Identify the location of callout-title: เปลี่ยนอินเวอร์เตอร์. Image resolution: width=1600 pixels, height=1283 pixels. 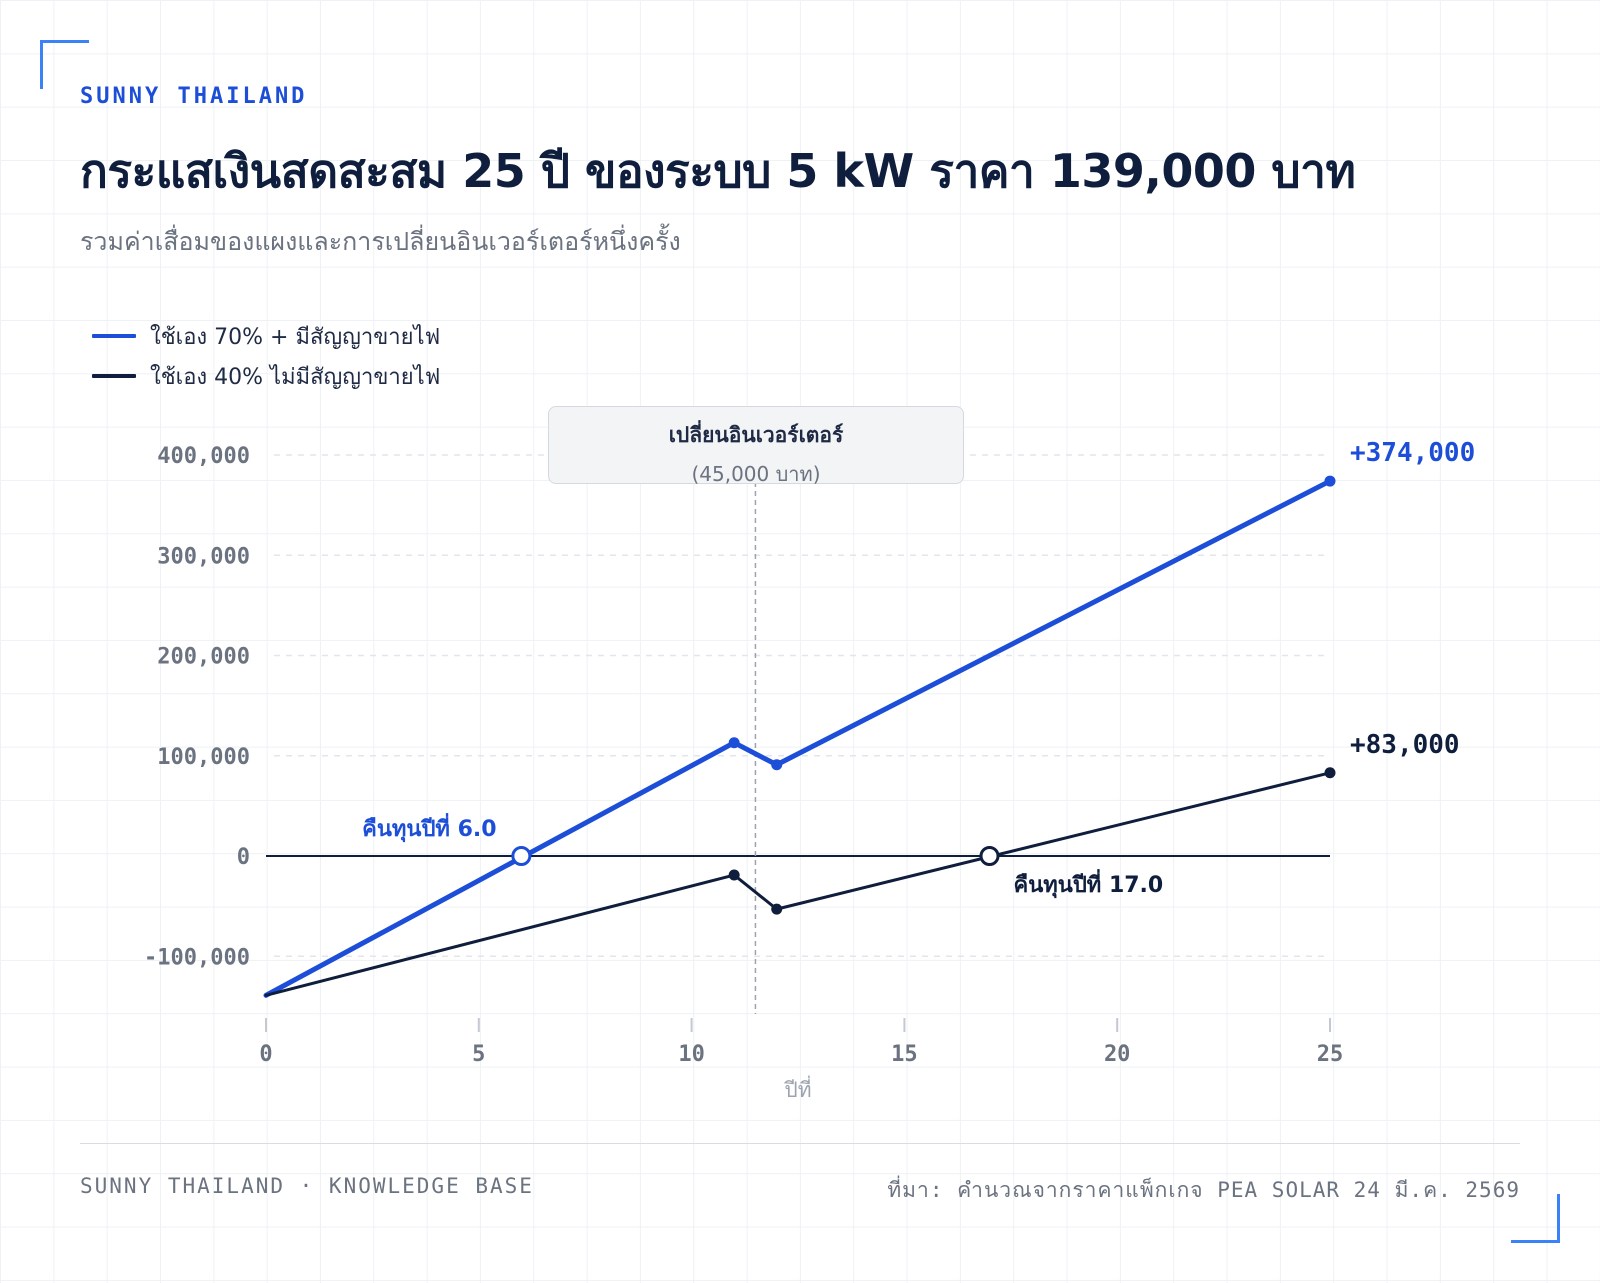
(756, 435).